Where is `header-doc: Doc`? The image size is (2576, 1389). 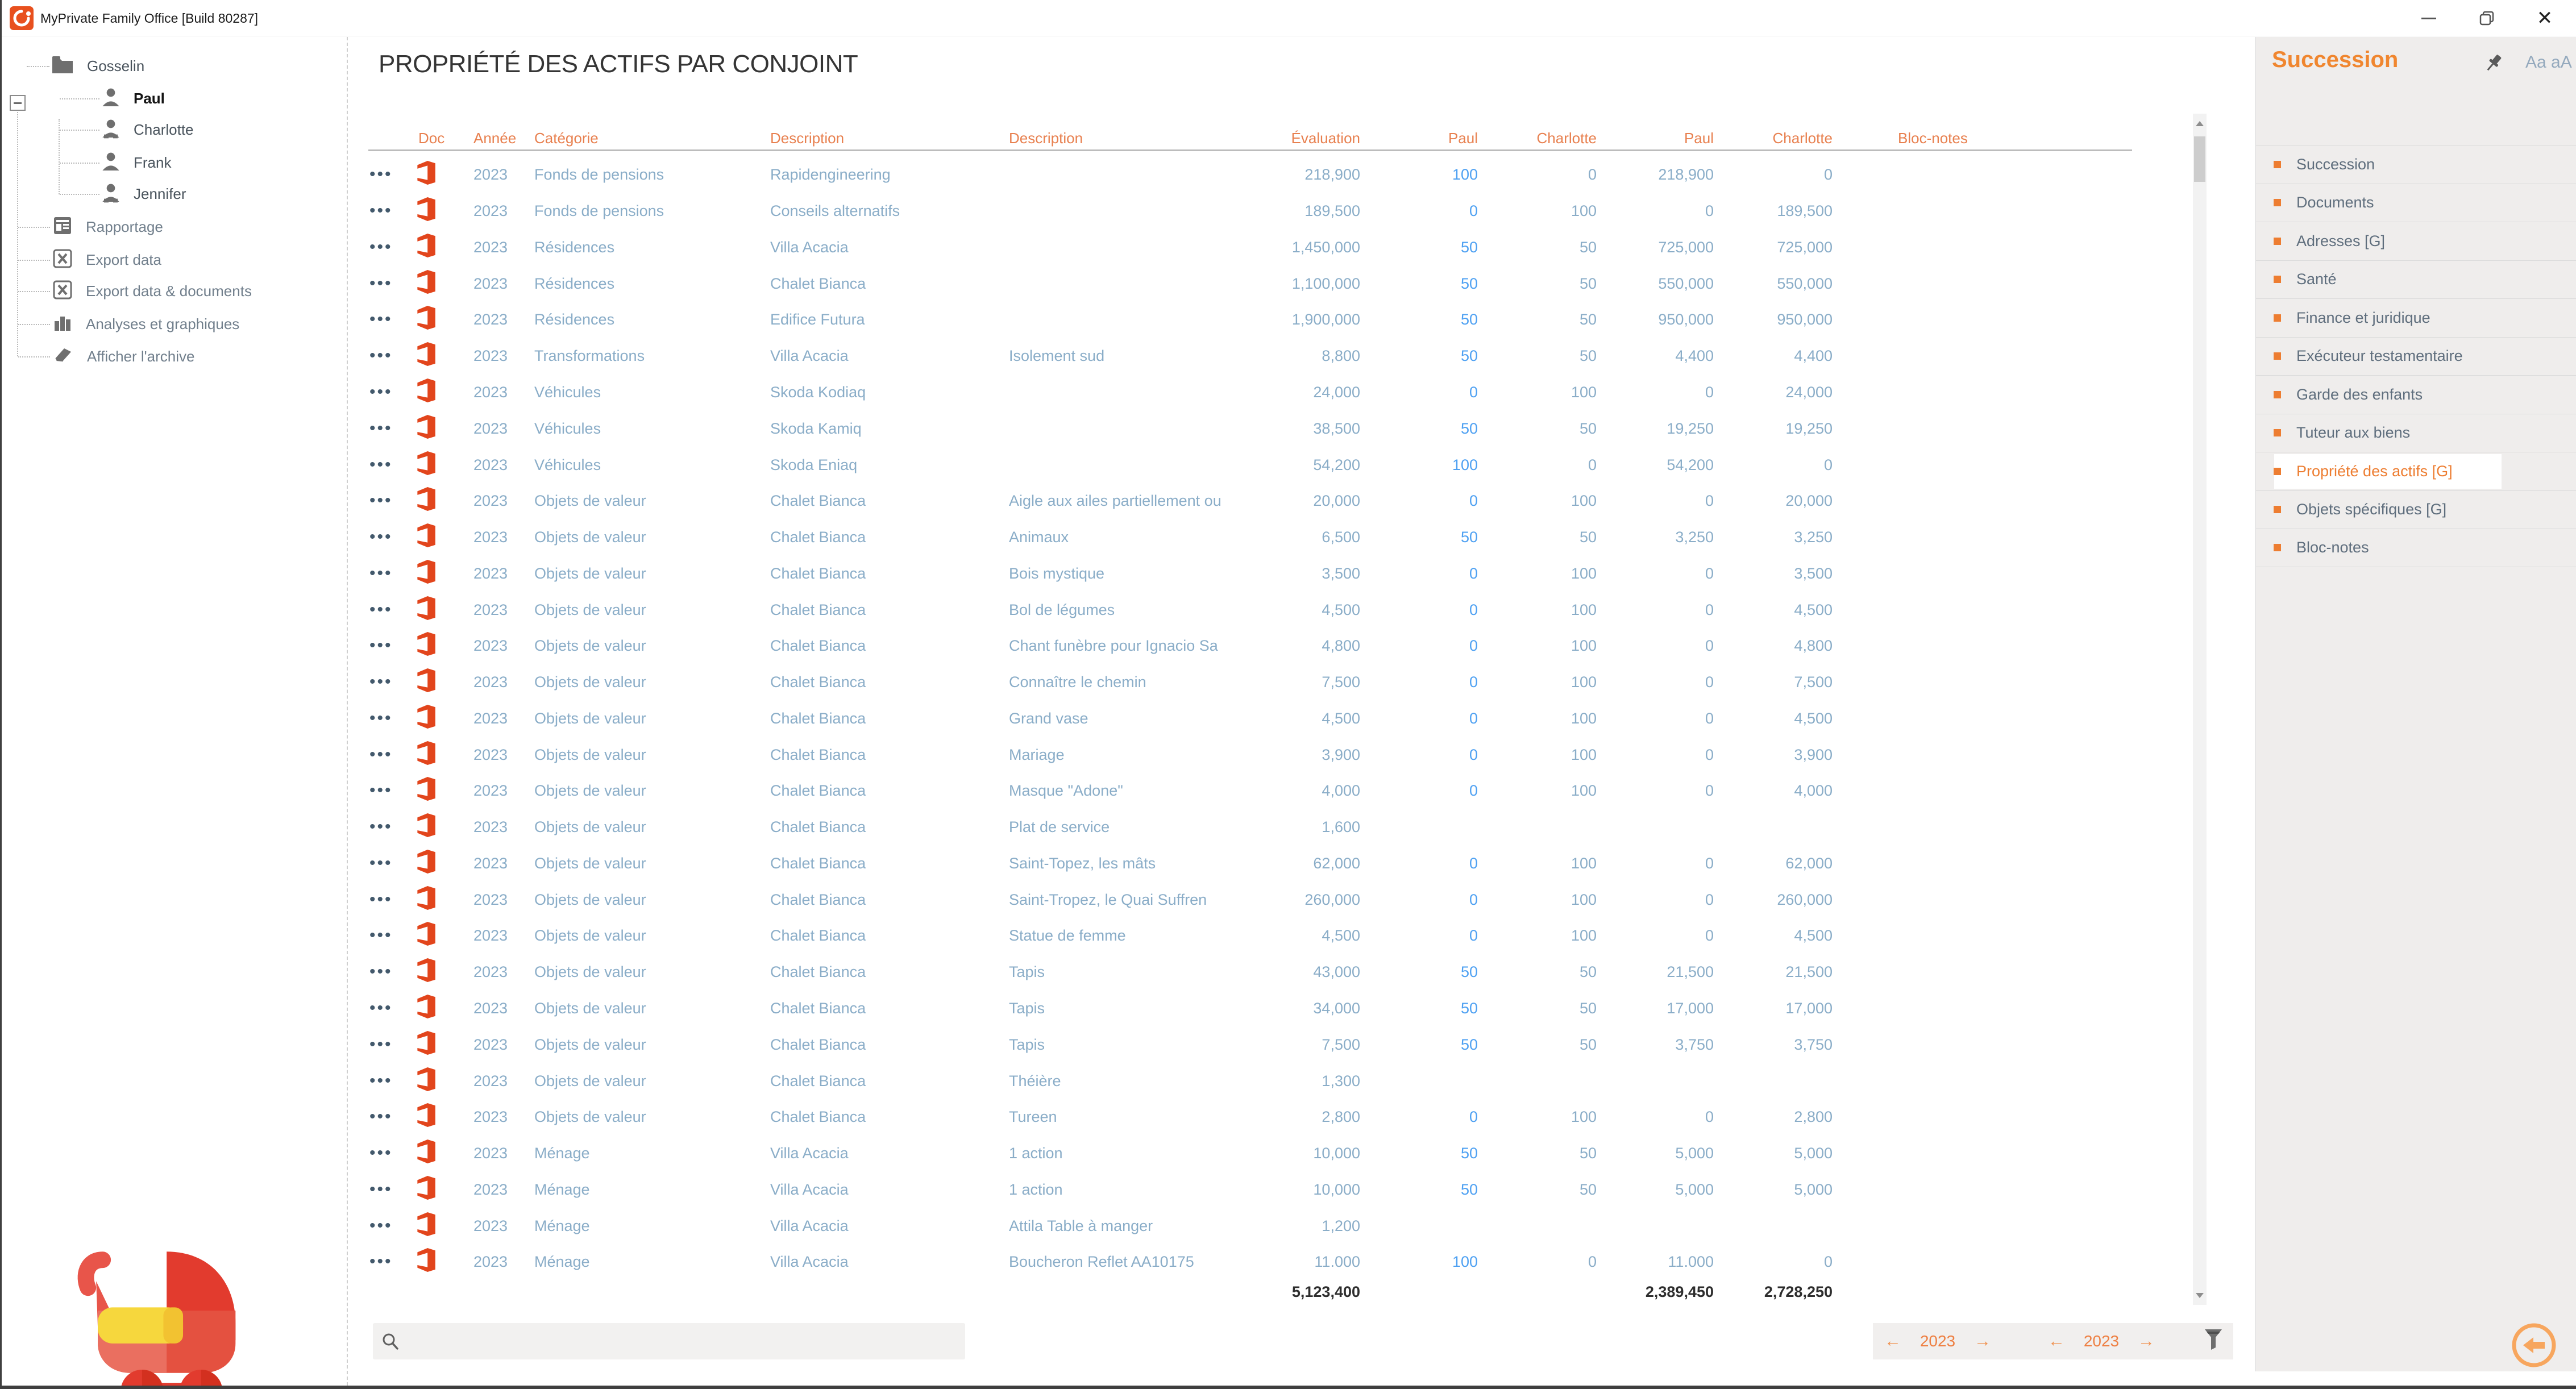
header-doc: Doc is located at coordinates (432, 138).